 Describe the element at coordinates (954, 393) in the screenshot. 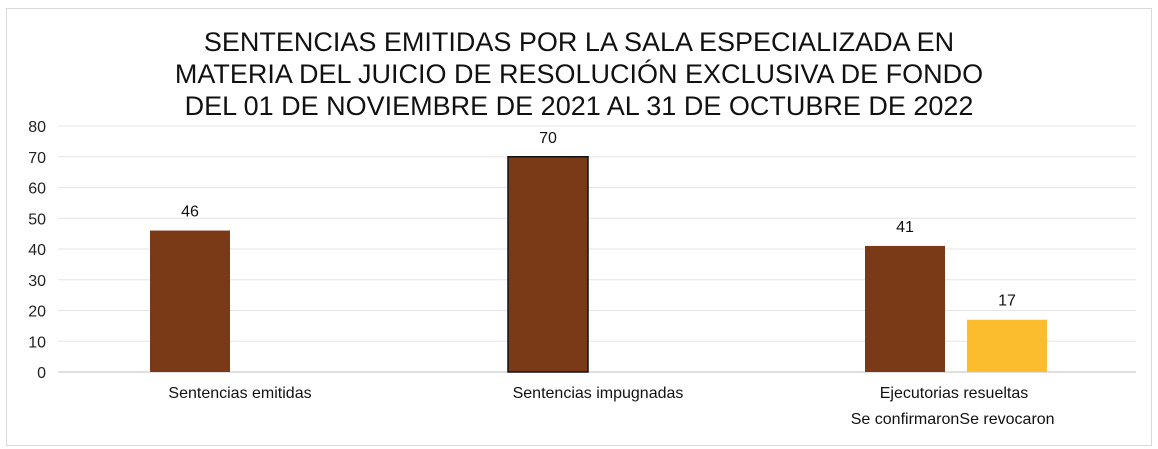

I see `x-category-label: Ejecutorias resueltas` at that location.